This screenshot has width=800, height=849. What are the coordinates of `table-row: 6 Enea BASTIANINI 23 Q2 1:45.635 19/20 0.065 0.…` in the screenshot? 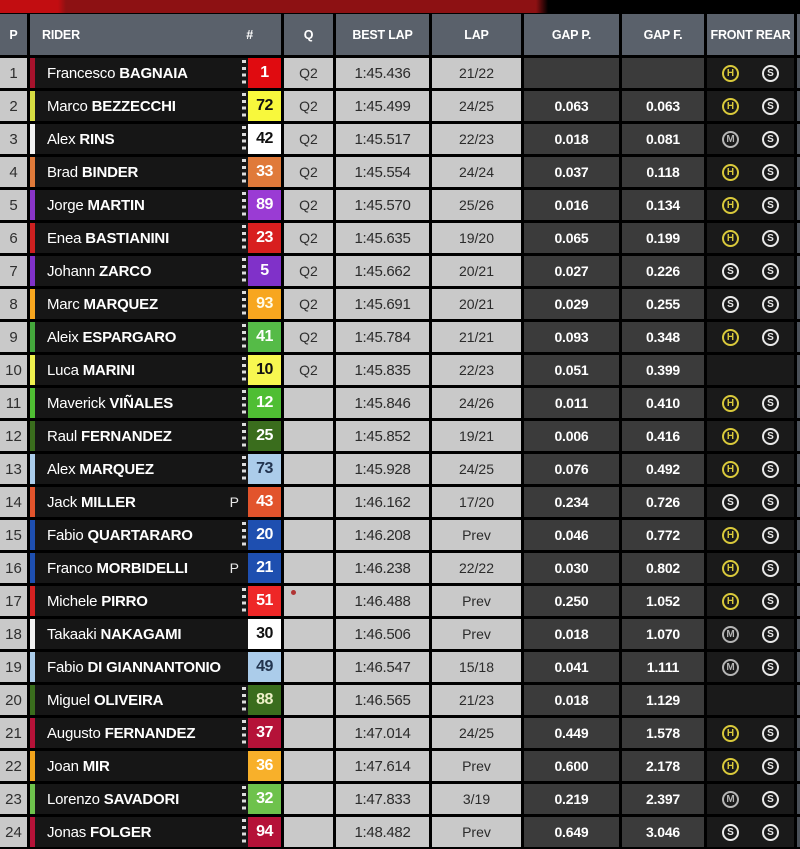 It's located at (400, 238).